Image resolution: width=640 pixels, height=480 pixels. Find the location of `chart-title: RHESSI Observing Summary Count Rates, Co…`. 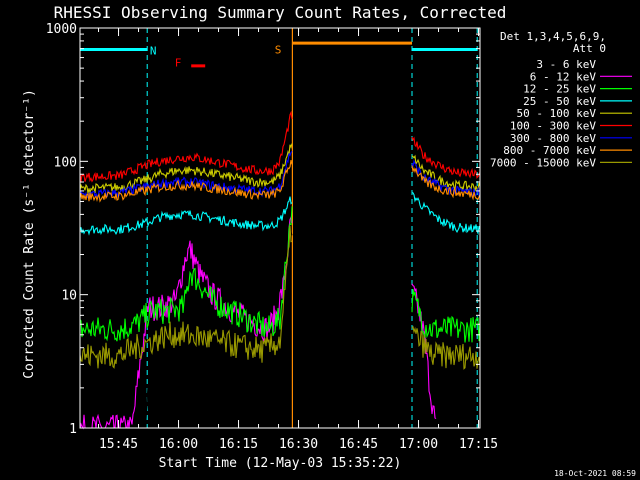

chart-title: RHESSI Observing Summary Count Rates, Co… is located at coordinates (280, 12).